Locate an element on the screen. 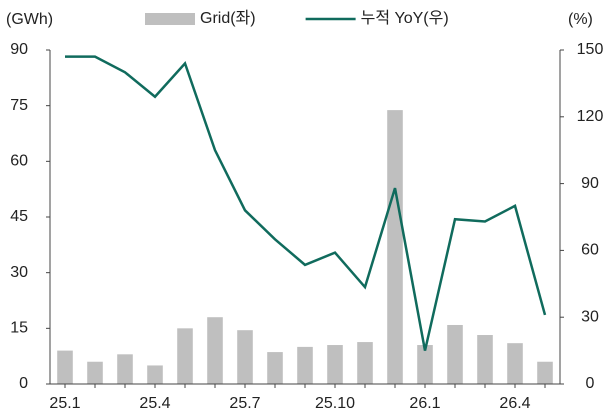  x-tick-label: 25.1 is located at coordinates (64, 403).